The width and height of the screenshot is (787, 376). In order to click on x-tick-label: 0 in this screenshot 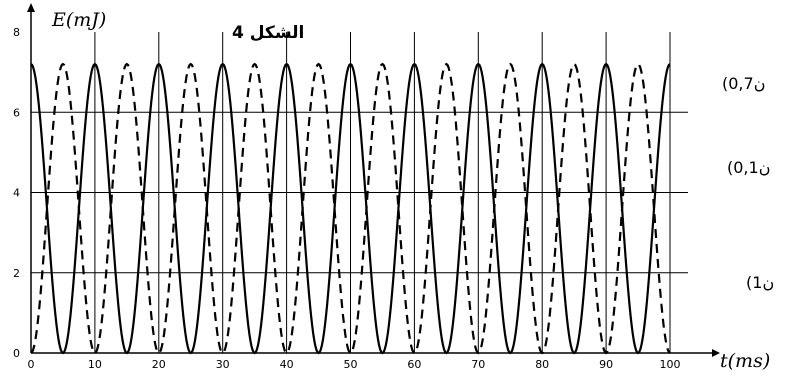, I will do `click(31, 364)`.